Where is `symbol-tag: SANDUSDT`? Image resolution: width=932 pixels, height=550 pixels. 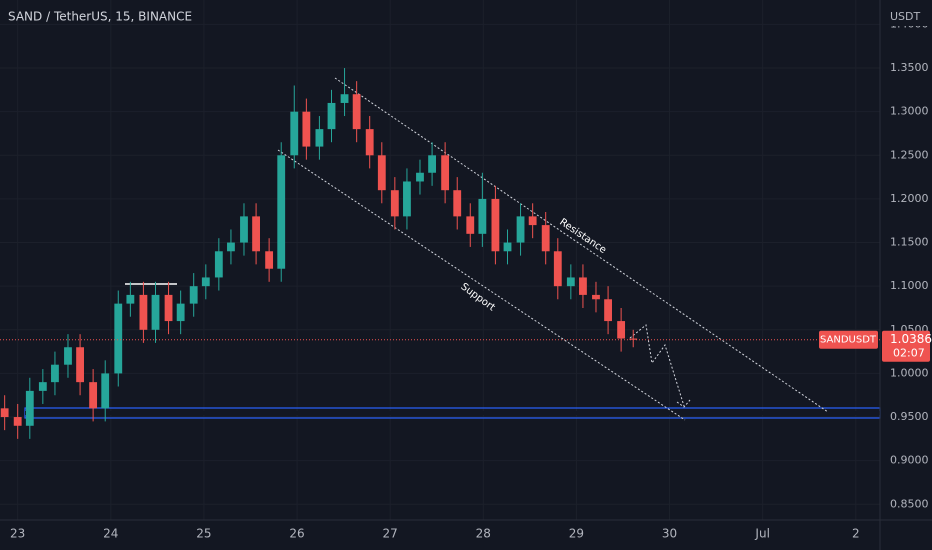
symbol-tag: SANDUSDT is located at coordinates (848, 340).